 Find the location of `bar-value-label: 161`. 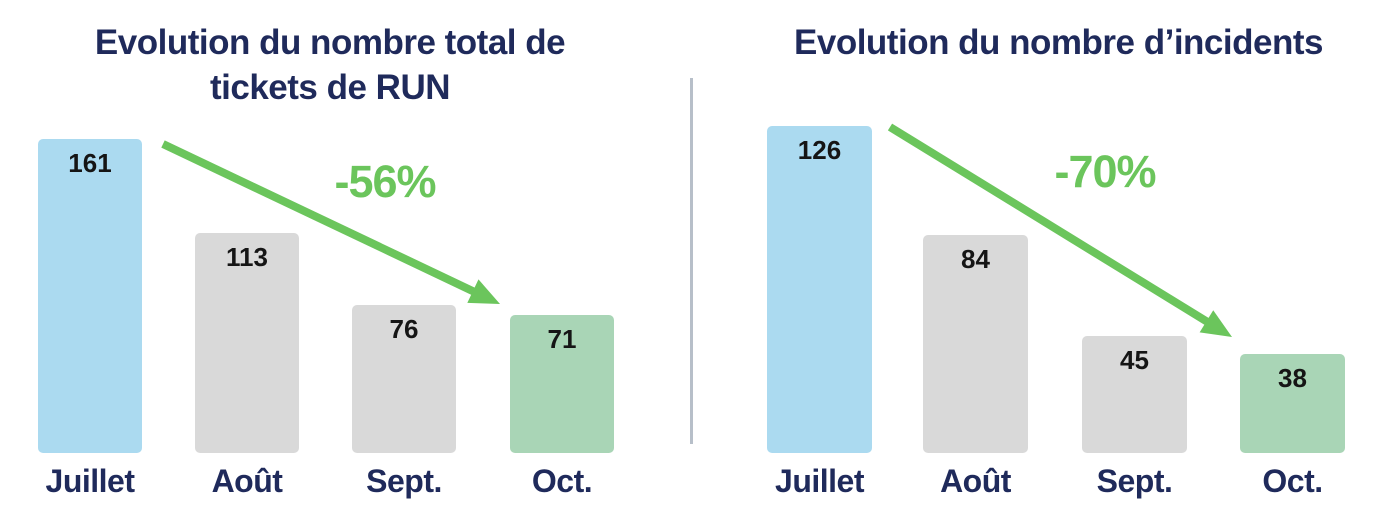

bar-value-label: 161 is located at coordinates (90, 163).